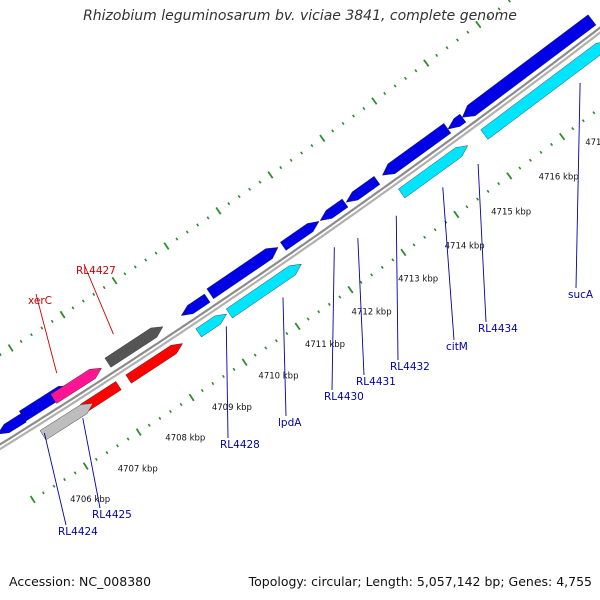 The image size is (600, 600). Describe the element at coordinates (76, 385) in the screenshot. I see `gene-arrow-xerC` at that location.